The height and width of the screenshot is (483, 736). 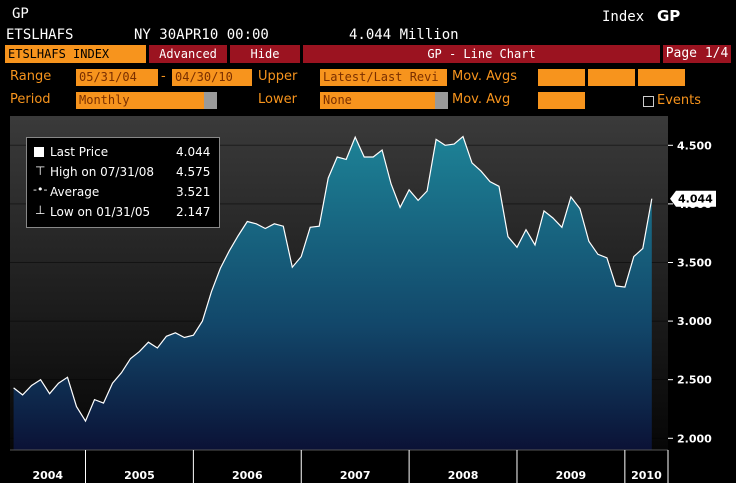 I want to click on legend-high-value: 4.575, so click(x=193, y=172).